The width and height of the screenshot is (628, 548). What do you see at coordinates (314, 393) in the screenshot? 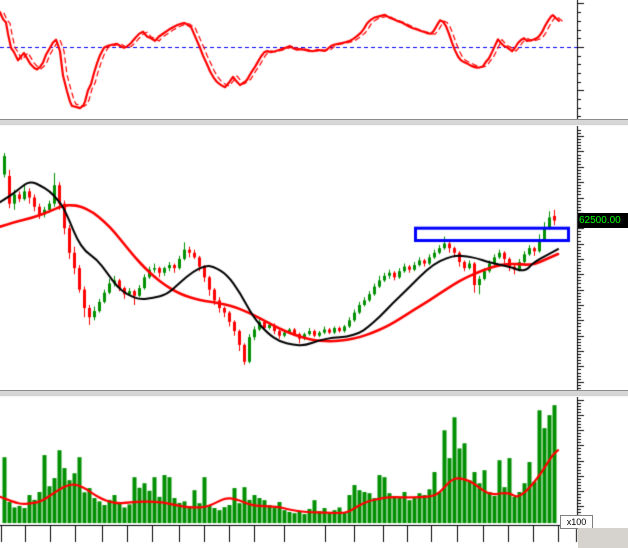
I see `panel-splitter-bottom` at bounding box center [314, 393].